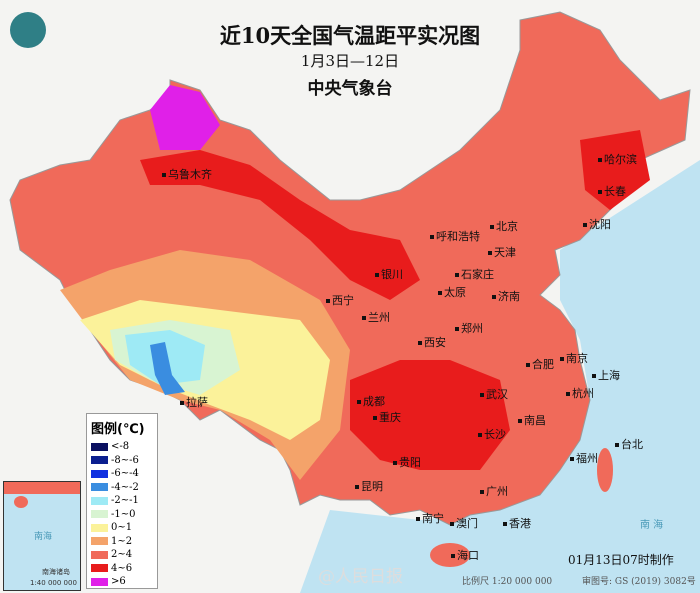 The height and width of the screenshot is (593, 700). What do you see at coordinates (452, 292) in the screenshot?
I see `city-label: 太原` at bounding box center [452, 292].